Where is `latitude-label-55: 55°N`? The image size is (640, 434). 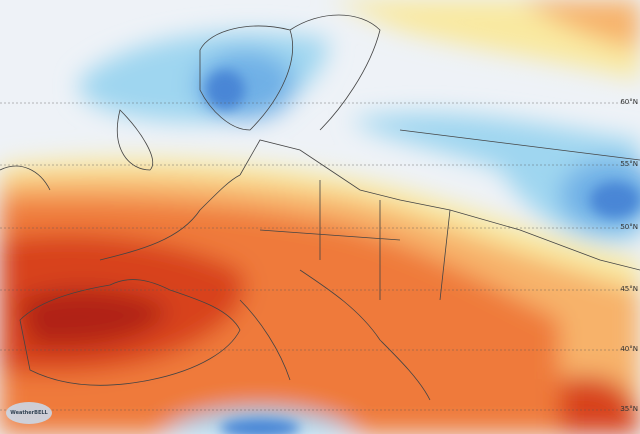
latitude-label-55: 55°N is located at coordinates (629, 164).